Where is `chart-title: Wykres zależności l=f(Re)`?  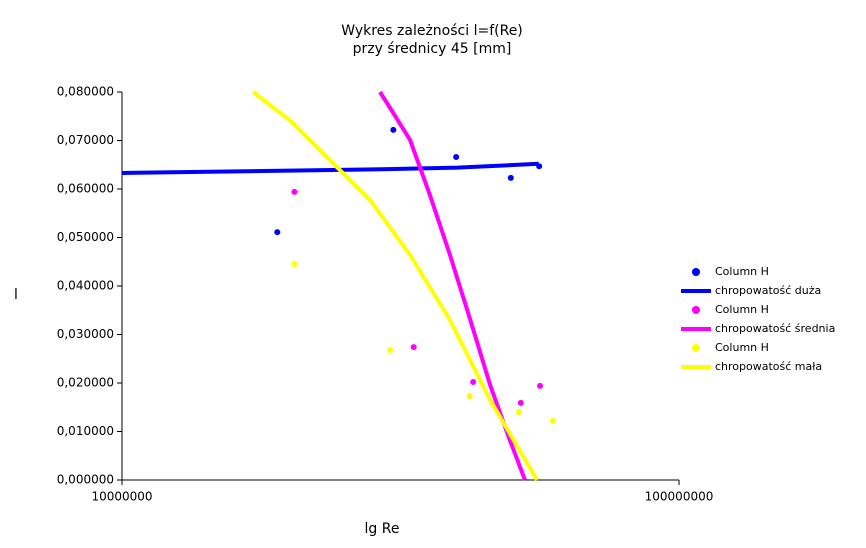
chart-title: Wykres zależności l=f(Re) is located at coordinates (432, 31).